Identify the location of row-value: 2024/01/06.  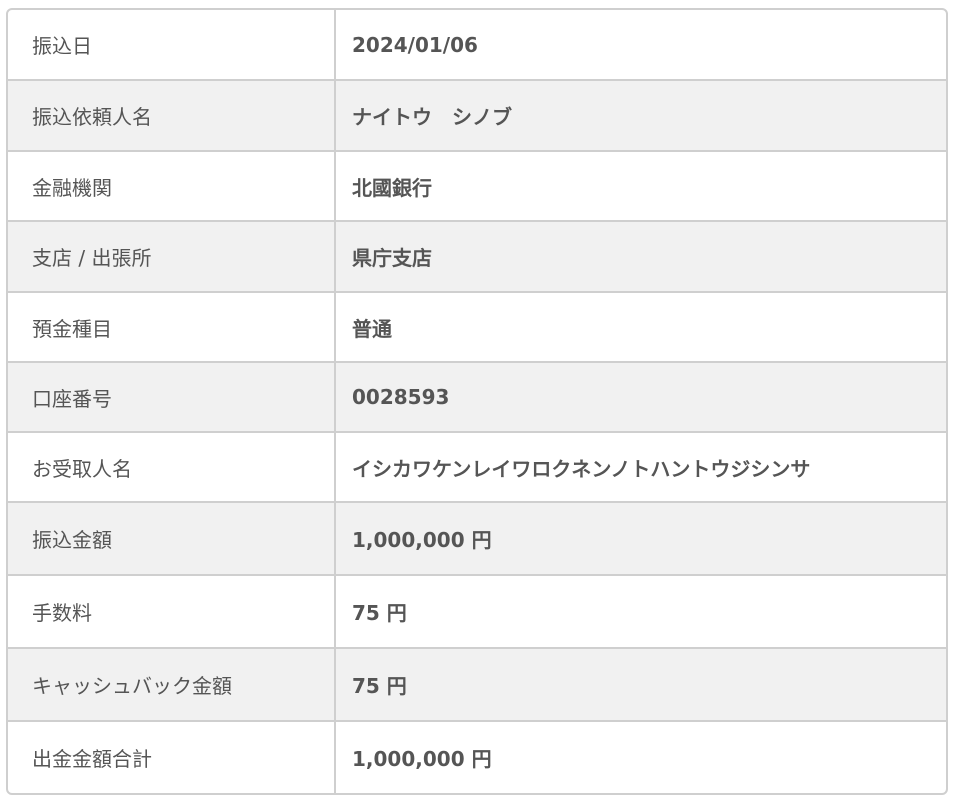
(415, 44).